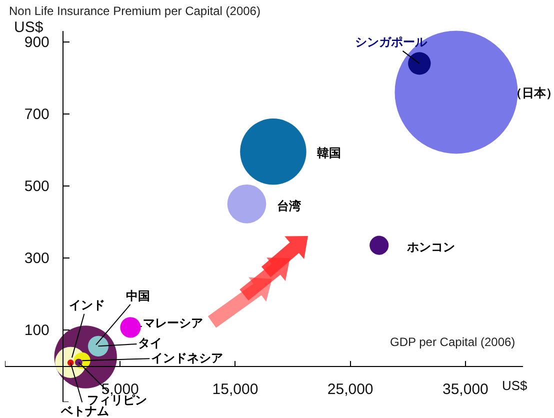 Image resolution: width=554 pixels, height=418 pixels. Describe the element at coordinates (289, 206) in the screenshot. I see `series-label: 台湾` at that location.